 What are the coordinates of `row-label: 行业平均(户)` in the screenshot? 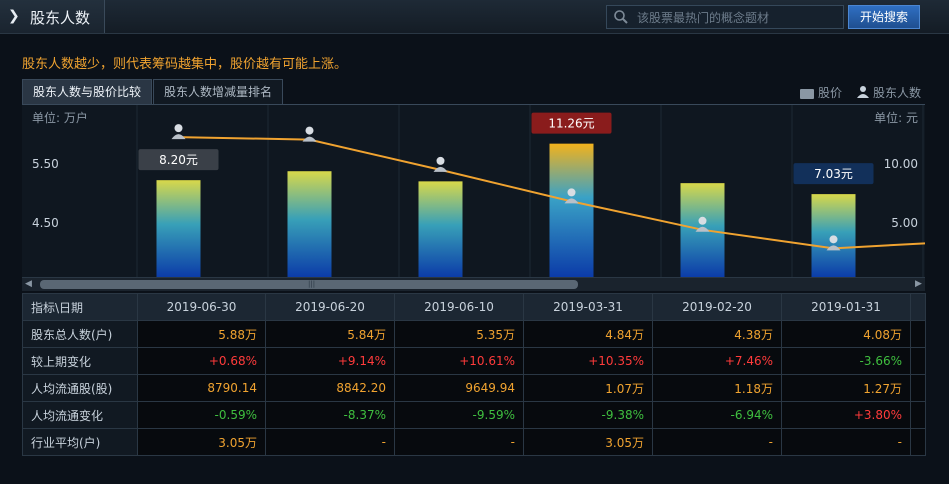 It's located at (80, 442).